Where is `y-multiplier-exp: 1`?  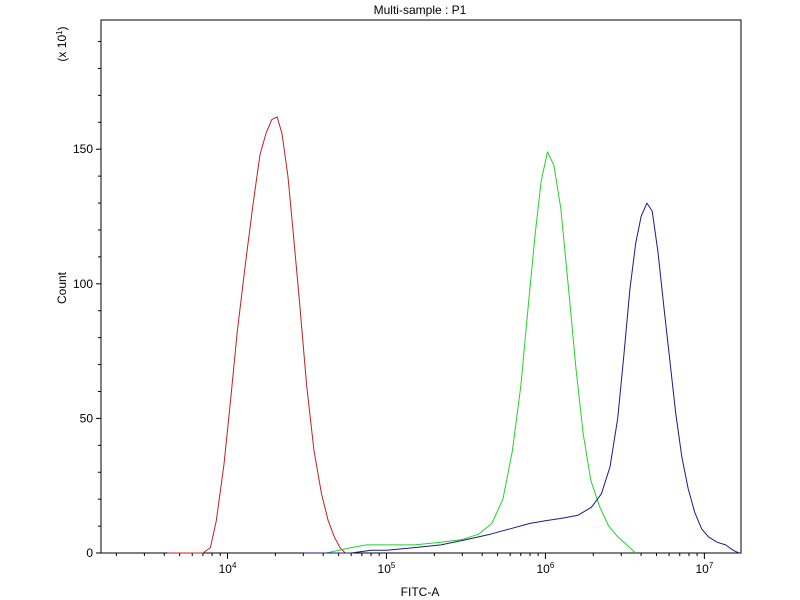 y-multiplier-exp: 1 is located at coordinates (59, 32).